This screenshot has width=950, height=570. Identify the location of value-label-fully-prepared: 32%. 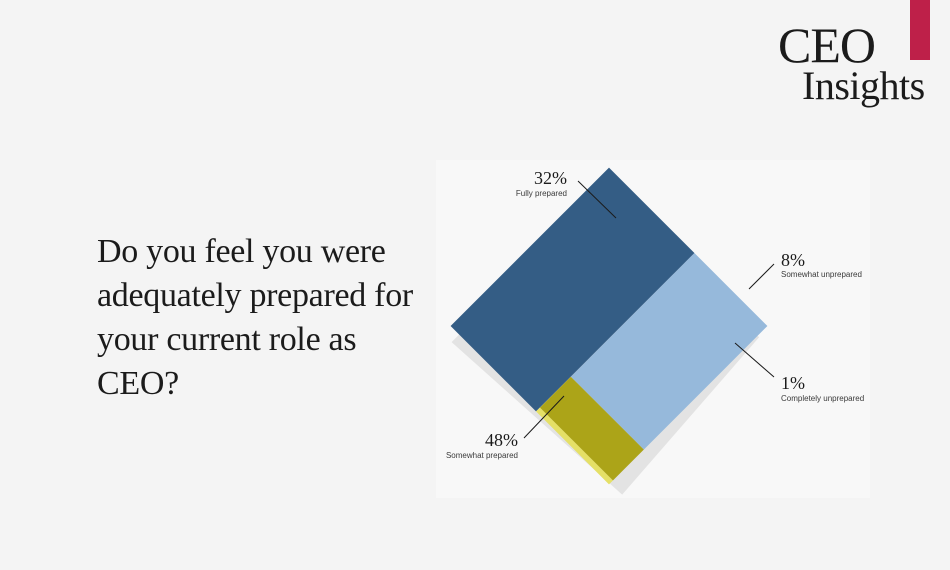
(550, 178).